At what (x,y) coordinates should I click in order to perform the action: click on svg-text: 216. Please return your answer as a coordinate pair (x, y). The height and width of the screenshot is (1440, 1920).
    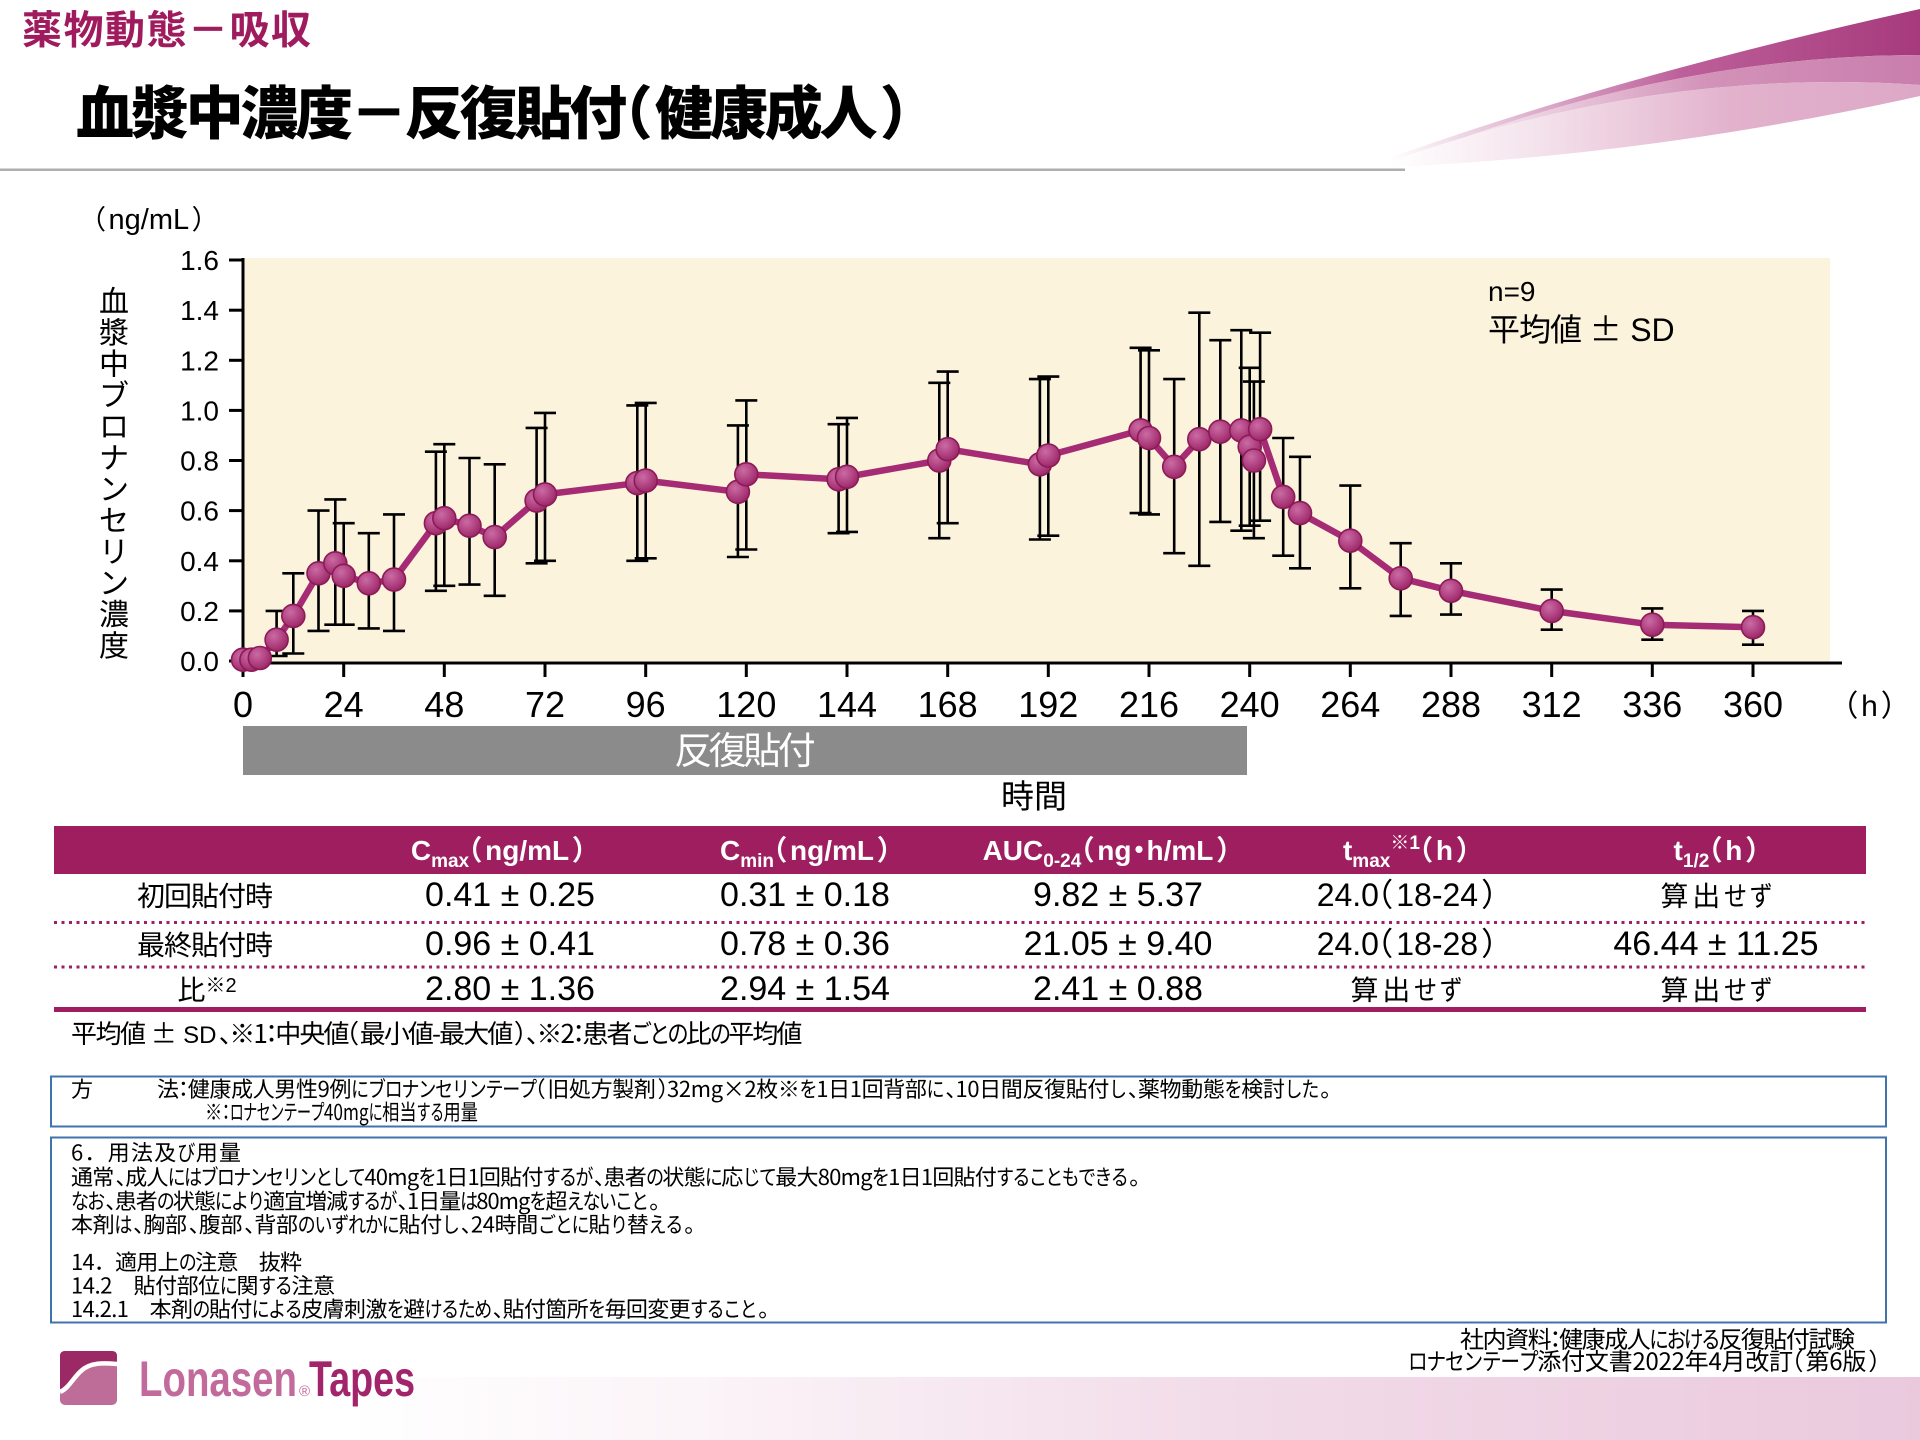
    Looking at the image, I should click on (1149, 704).